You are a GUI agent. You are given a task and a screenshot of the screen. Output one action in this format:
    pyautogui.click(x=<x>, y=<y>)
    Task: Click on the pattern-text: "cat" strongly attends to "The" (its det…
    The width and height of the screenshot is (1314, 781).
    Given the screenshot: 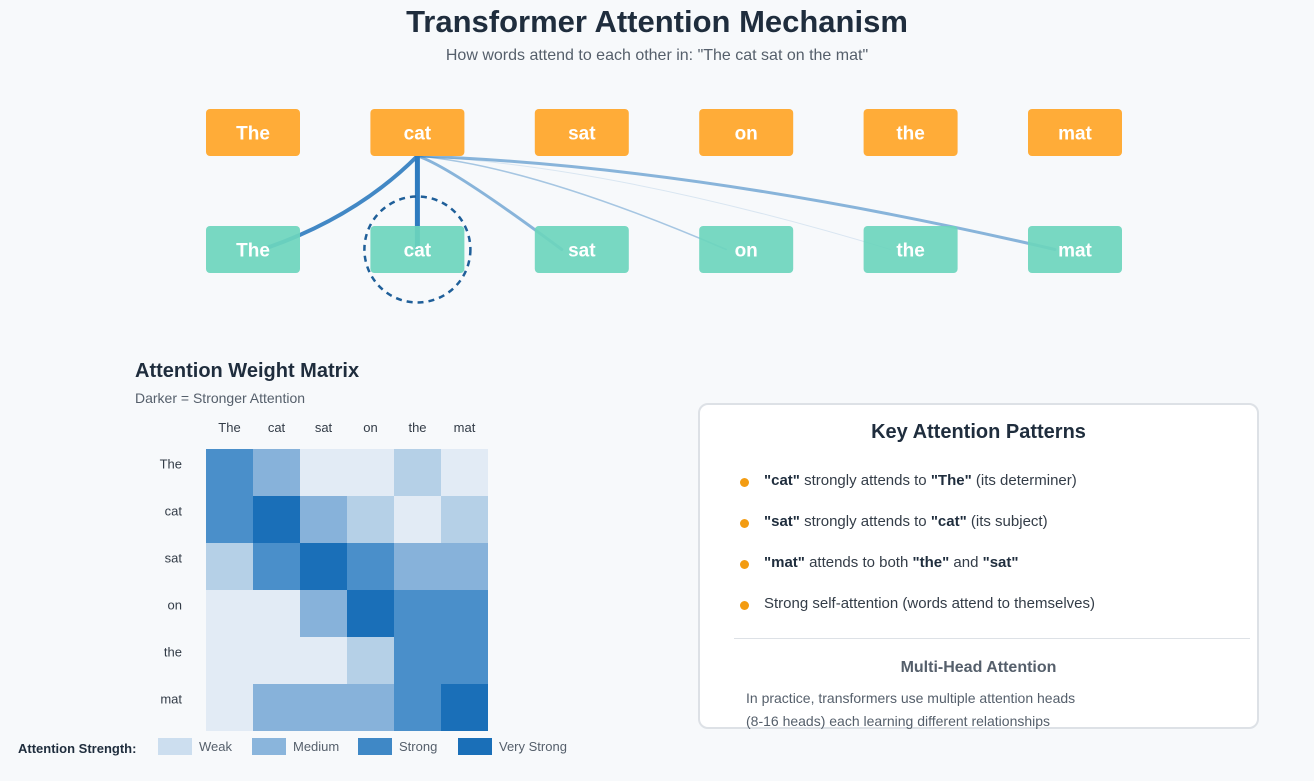 What is the action you would take?
    pyautogui.click(x=920, y=480)
    